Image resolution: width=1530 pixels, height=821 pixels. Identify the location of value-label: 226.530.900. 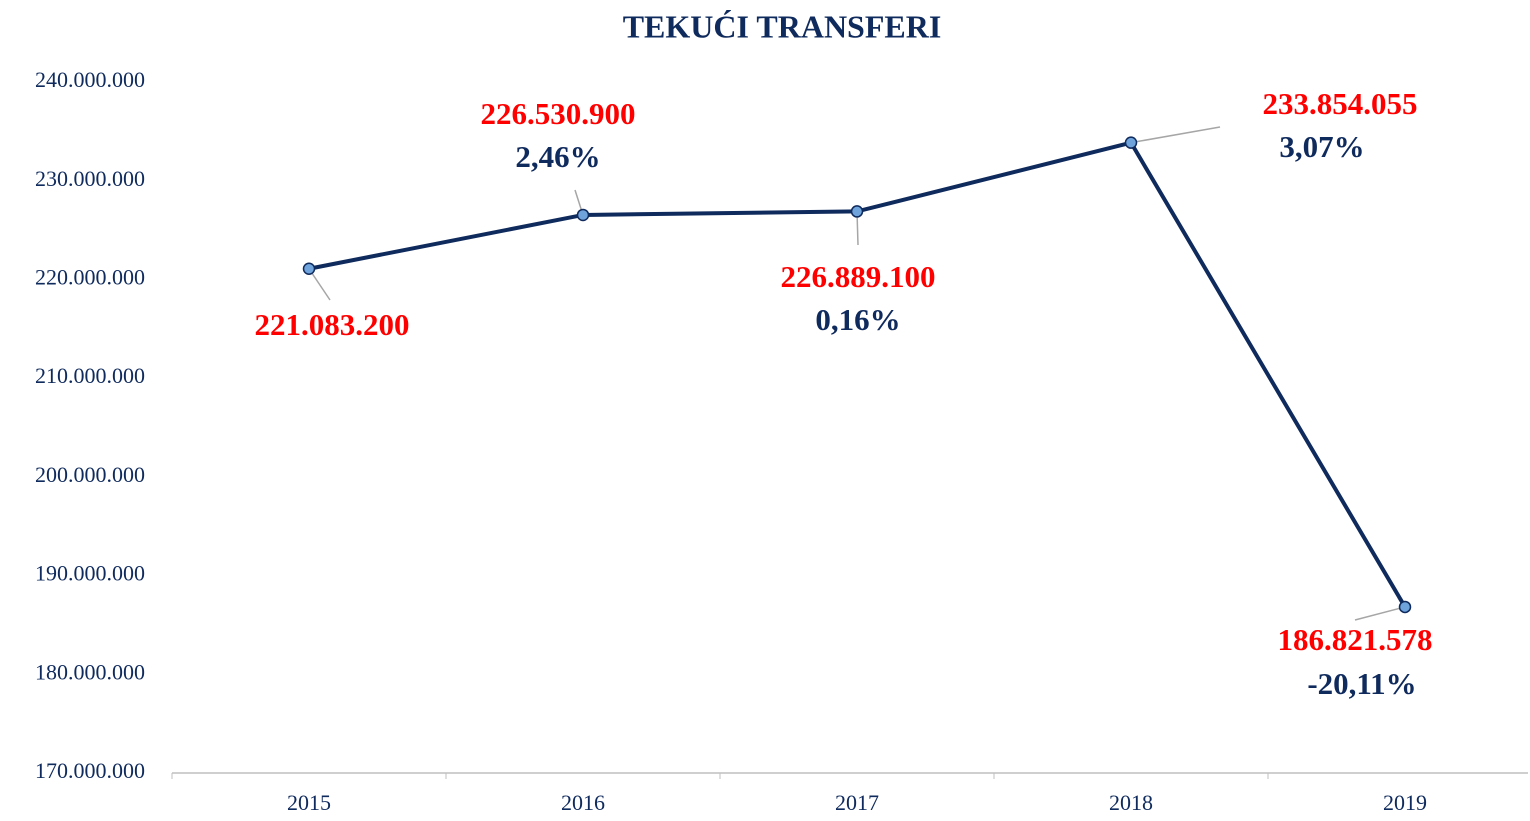
(558, 113).